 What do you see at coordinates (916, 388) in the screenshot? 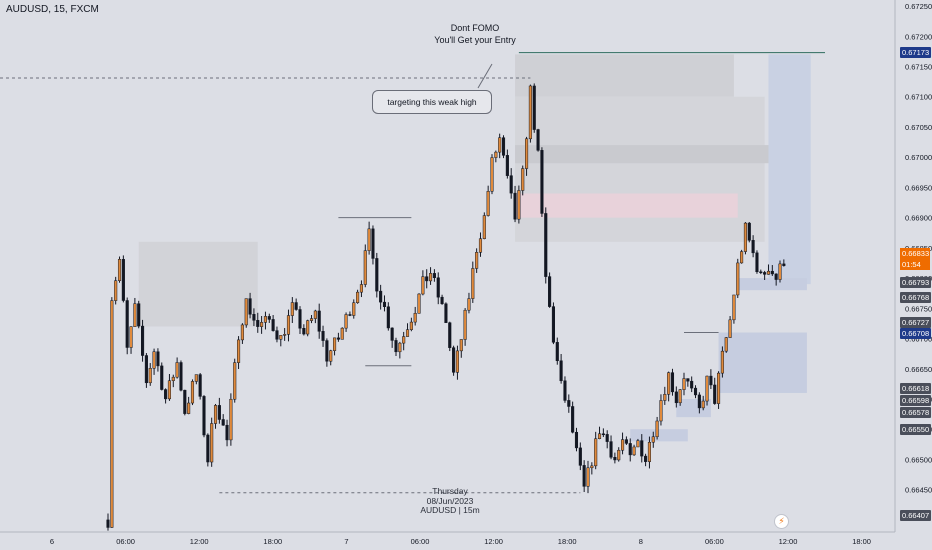
I see `price-label: 0.66618` at bounding box center [916, 388].